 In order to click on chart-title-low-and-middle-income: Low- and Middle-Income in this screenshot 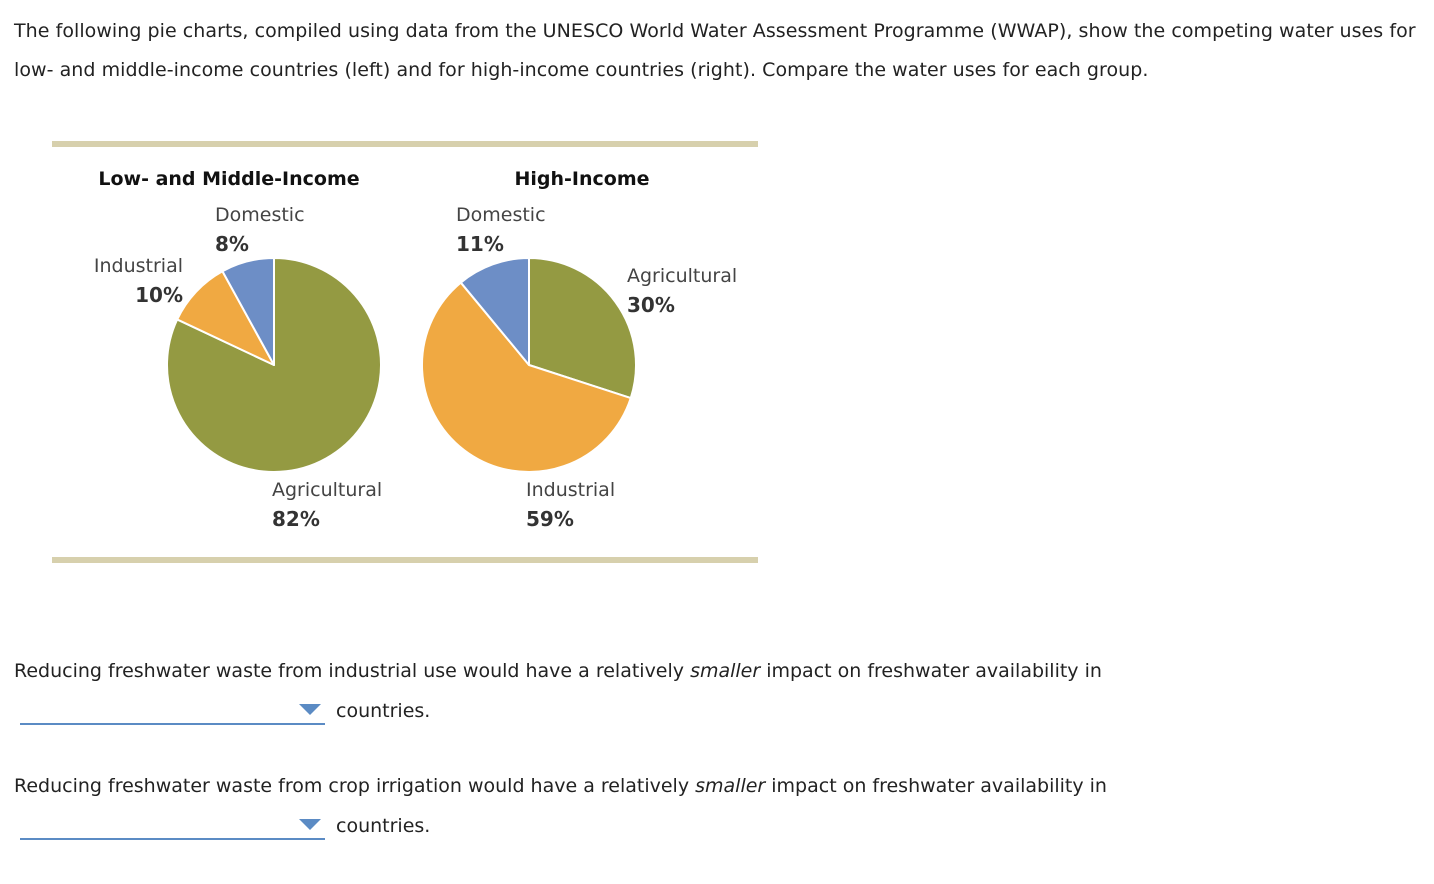, I will do `click(228, 179)`.